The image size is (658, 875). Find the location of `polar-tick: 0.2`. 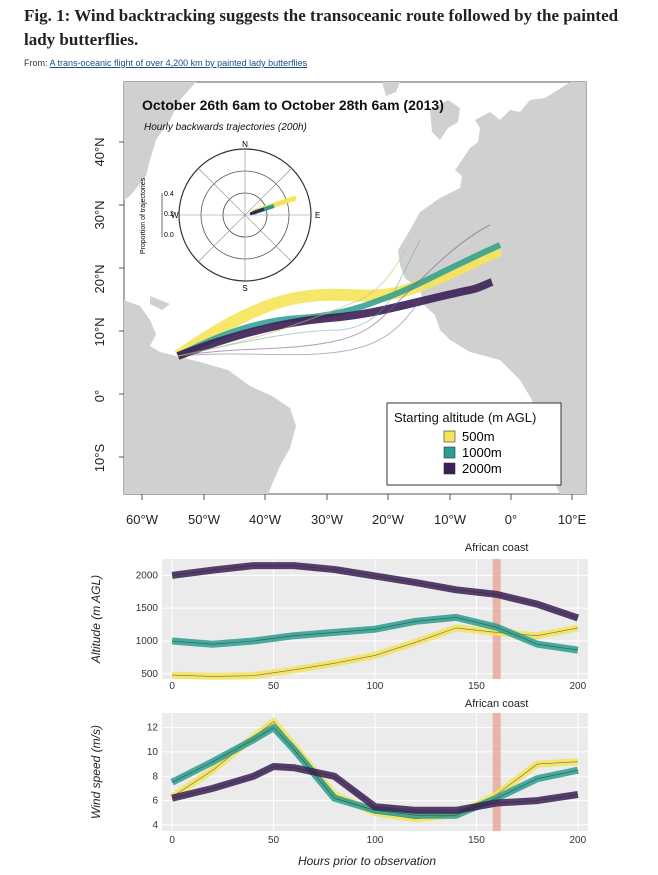

polar-tick: 0.2 is located at coordinates (169, 214).